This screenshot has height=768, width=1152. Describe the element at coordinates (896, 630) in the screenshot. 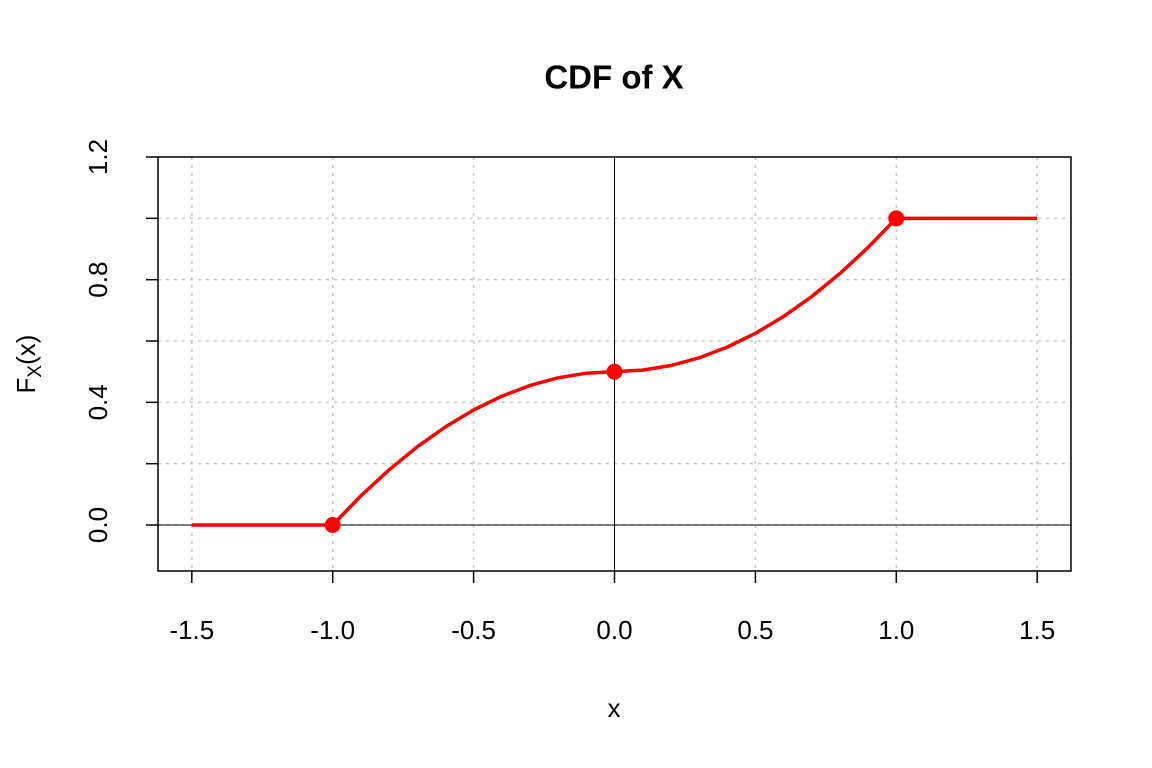

I see `x-tick-label: 1.0` at that location.